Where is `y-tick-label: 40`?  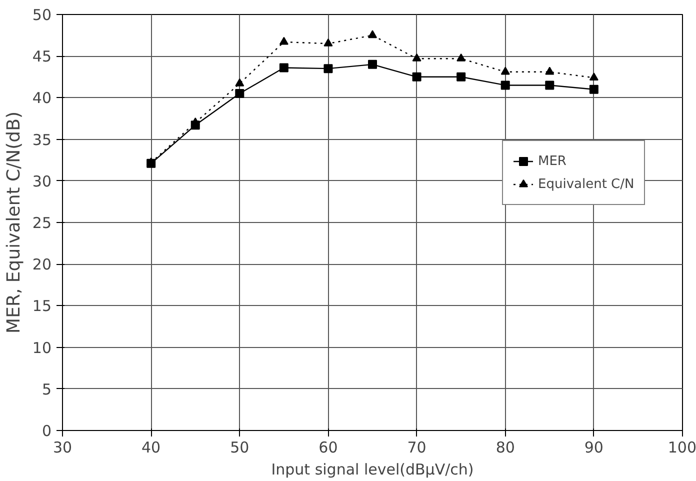
y-tick-label: 40 is located at coordinates (42, 98).